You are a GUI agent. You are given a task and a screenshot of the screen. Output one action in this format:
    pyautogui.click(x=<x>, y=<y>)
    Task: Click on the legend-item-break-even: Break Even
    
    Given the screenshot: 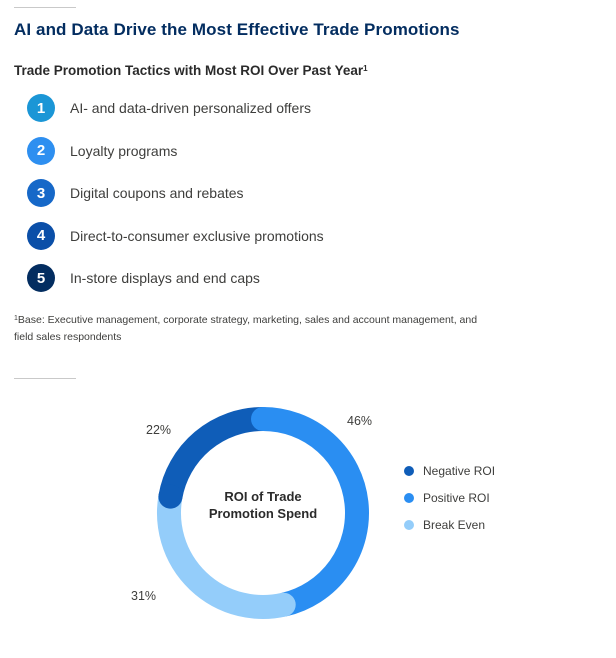 What is the action you would take?
    pyautogui.click(x=449, y=525)
    